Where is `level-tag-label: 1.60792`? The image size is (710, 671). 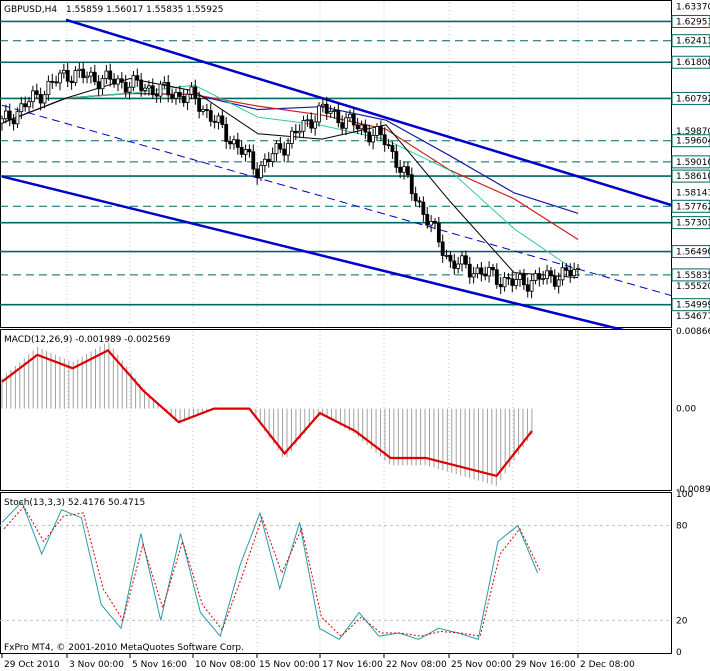
level-tag-label: 1.60792 is located at coordinates (693, 99).